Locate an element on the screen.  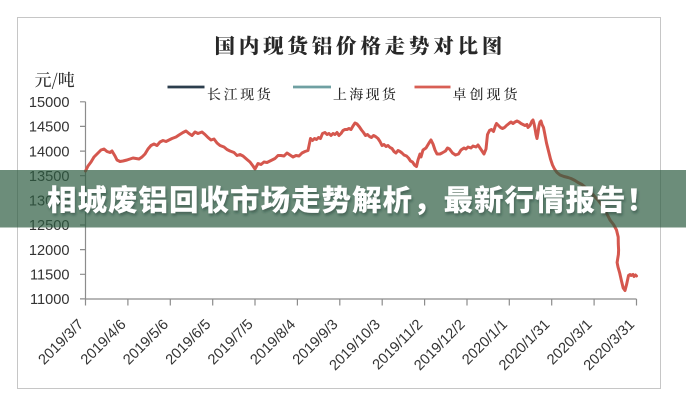
svg-text: 14500 is located at coordinates (49, 128).